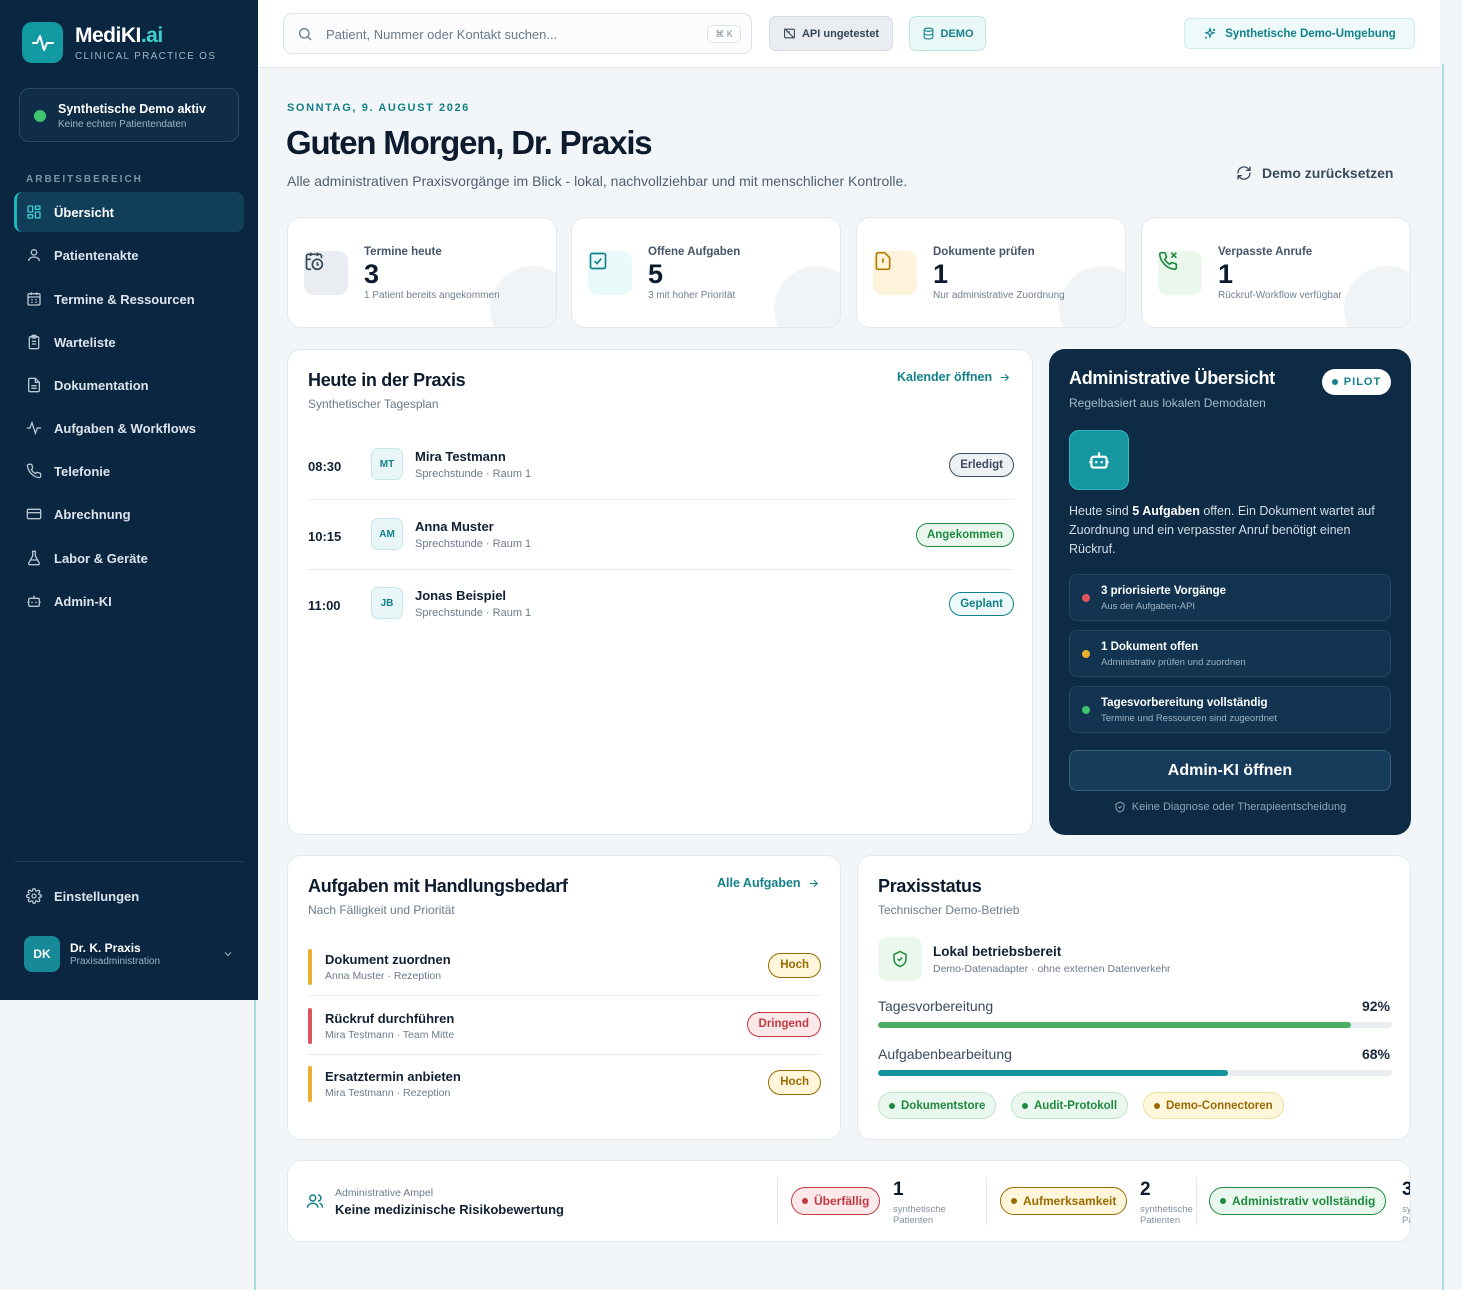 The width and height of the screenshot is (1462, 1290). I want to click on ampel-label: Administrative Ampel, so click(384, 1193).